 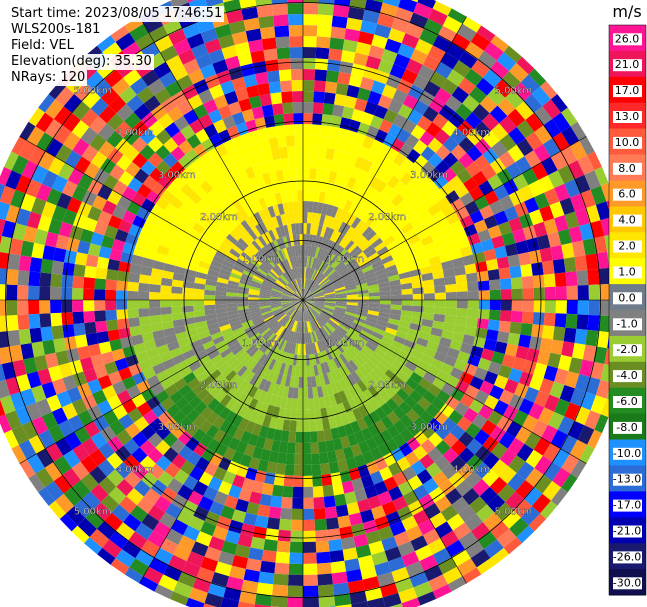 What do you see at coordinates (627, 246) in the screenshot?
I see `colorbar-tick-label: 2.0` at bounding box center [627, 246].